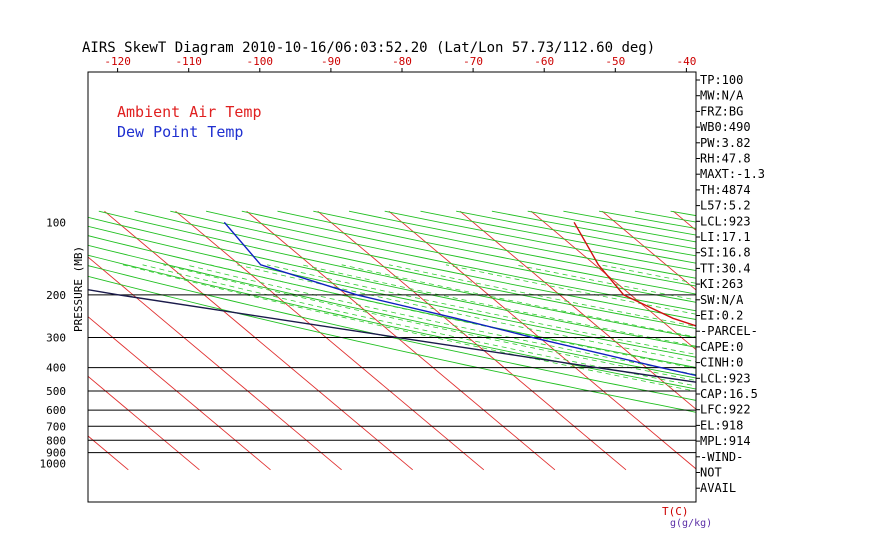 The image size is (870, 560). What do you see at coordinates (721, 425) in the screenshot?
I see `index-22: EL:918` at bounding box center [721, 425].